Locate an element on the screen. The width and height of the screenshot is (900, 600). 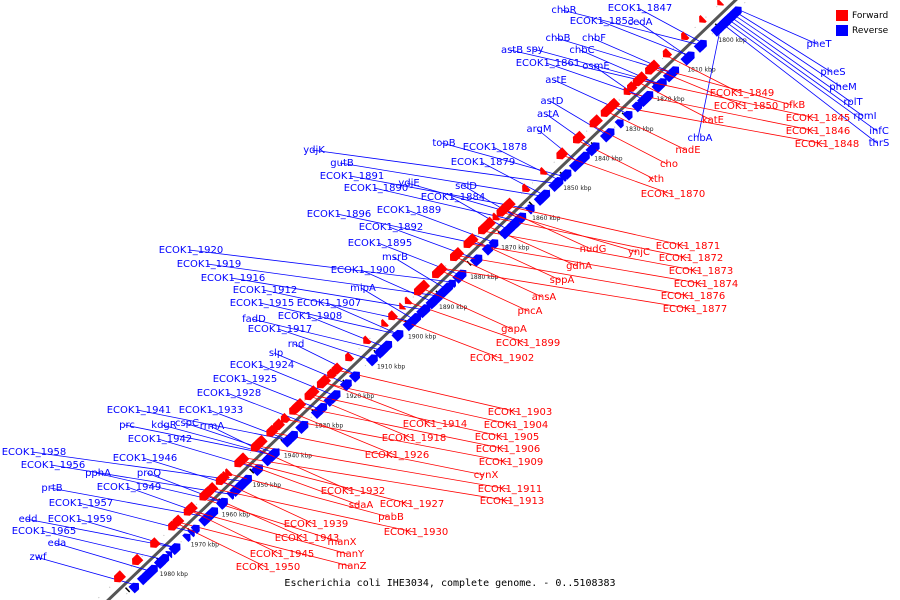
gene-label-ecok1-1950: ECOK1_1950 is located at coordinates (268, 567).